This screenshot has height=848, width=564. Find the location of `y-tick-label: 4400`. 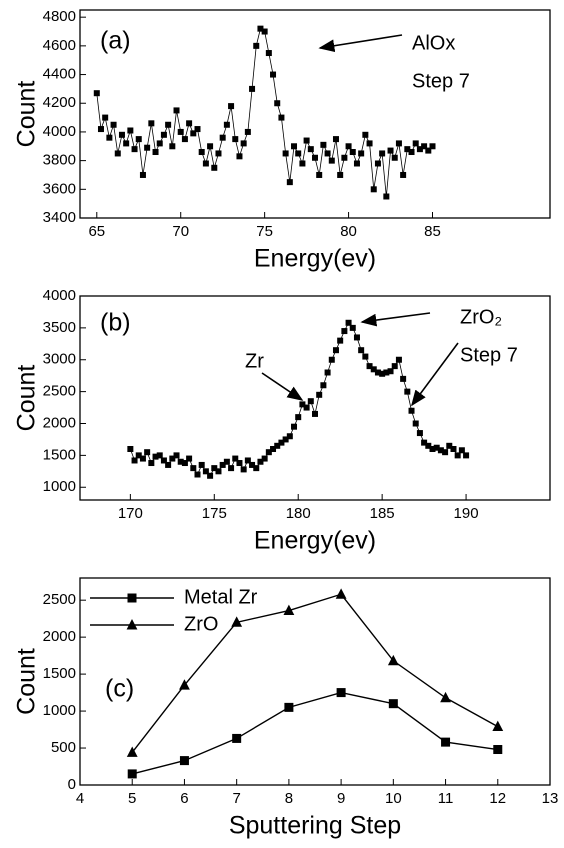

y-tick-label: 4400 is located at coordinates (59, 74).